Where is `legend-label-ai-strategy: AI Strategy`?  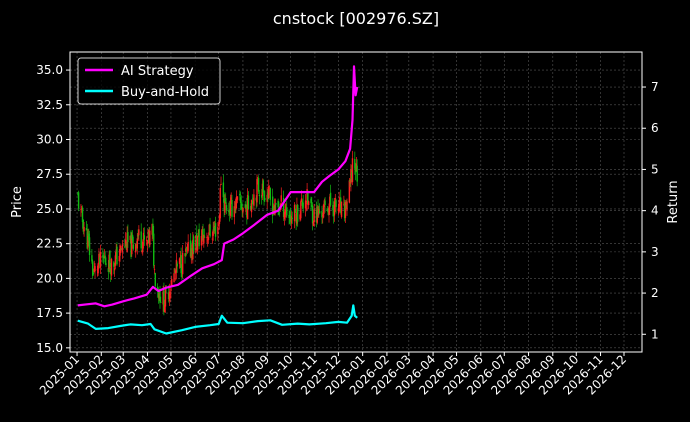 legend-label-ai-strategy: AI Strategy is located at coordinates (157, 71).